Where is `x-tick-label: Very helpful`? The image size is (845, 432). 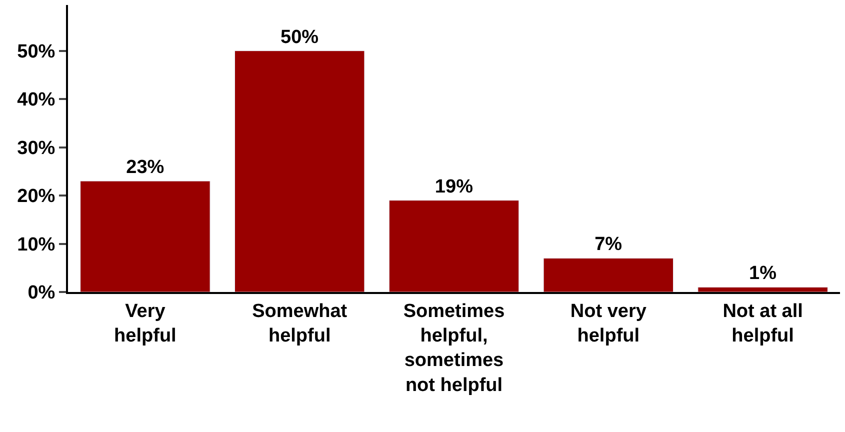 x-tick-label: Very helpful is located at coordinates (145, 323).